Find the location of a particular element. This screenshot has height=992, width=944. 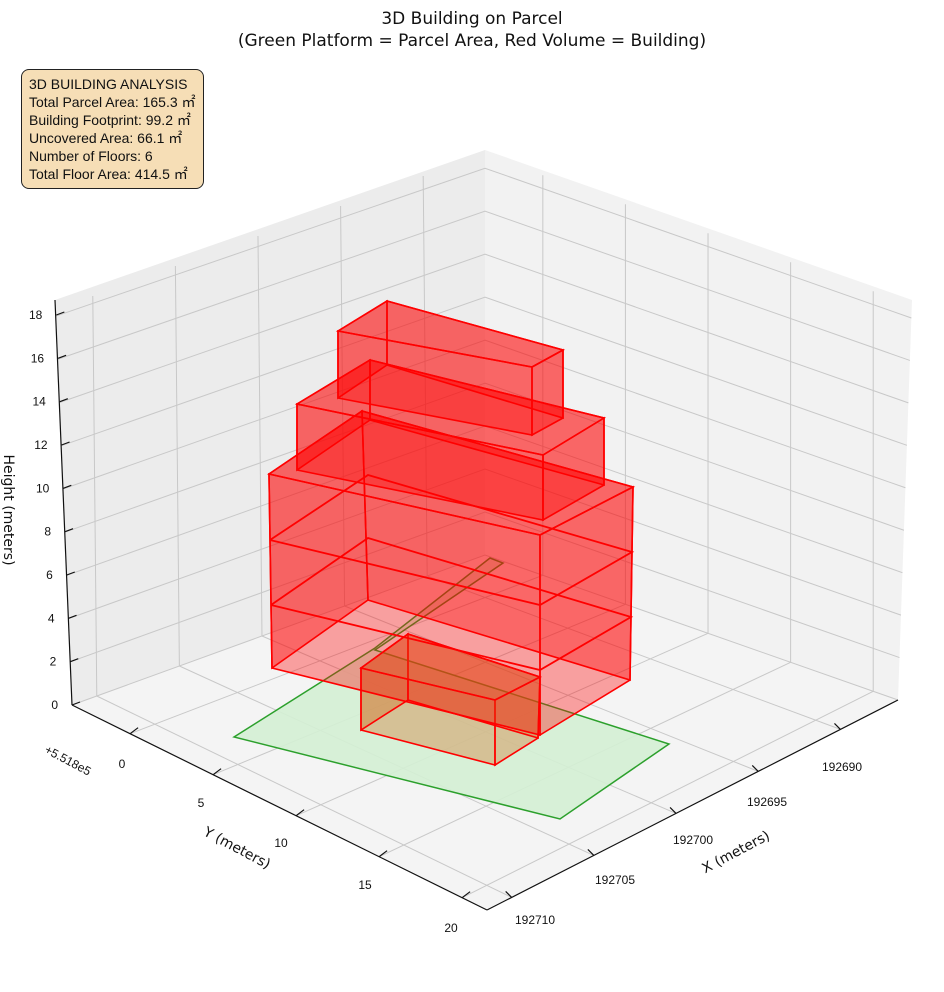

z-tick-label: 6 is located at coordinates (49, 575).